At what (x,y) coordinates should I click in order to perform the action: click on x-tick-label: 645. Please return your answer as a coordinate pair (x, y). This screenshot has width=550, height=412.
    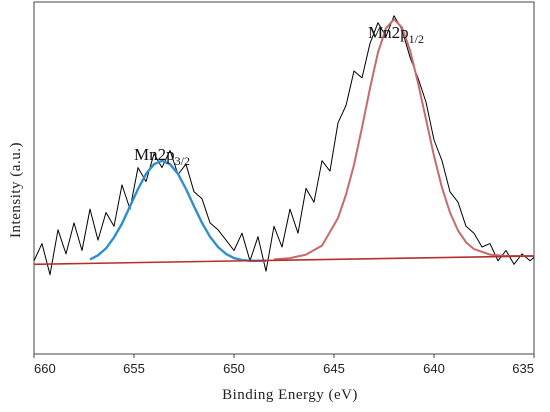
    Looking at the image, I should click on (334, 368).